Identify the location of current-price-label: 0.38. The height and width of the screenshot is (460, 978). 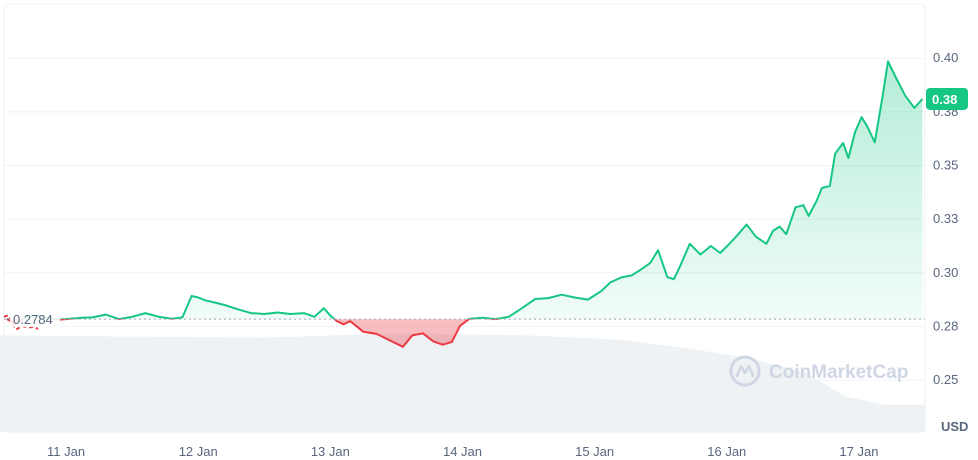
(944, 99).